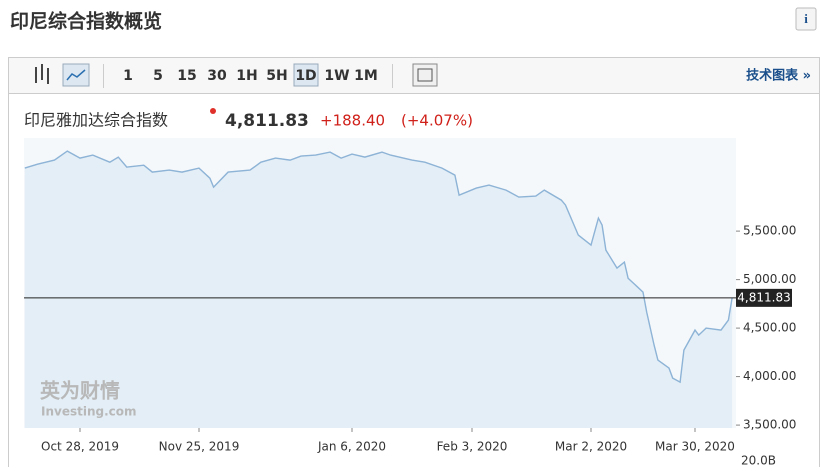 The height and width of the screenshot is (471, 821). What do you see at coordinates (591, 447) in the screenshot?
I see `x-tick-label: Mar 2, 2020` at bounding box center [591, 447].